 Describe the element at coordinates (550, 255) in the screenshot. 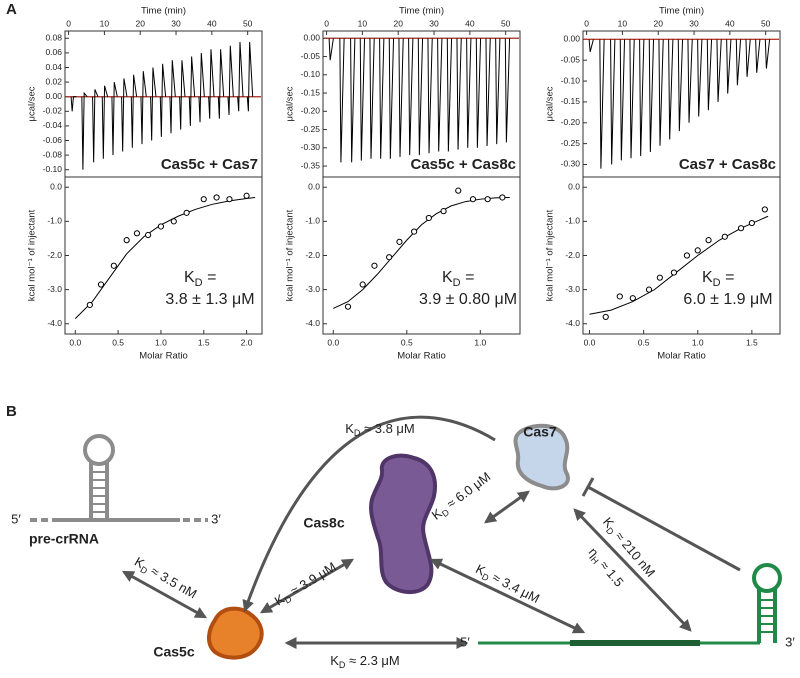

I see `y-axis-label: kcal mol⁻¹ of injectant` at that location.